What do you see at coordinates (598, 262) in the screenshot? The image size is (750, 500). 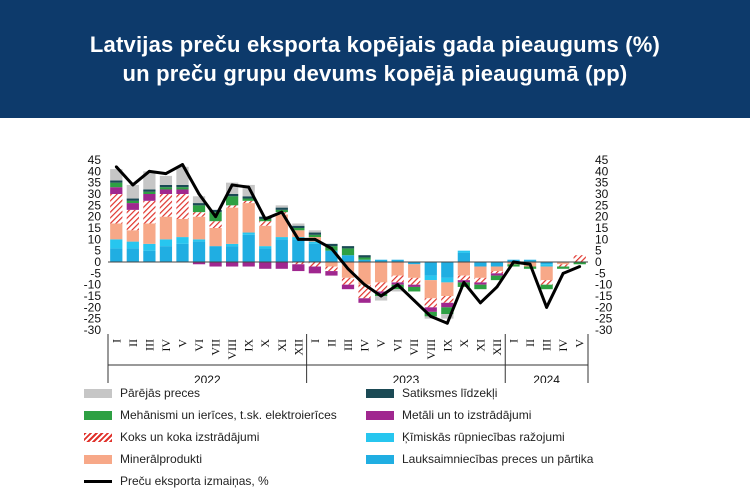 I see `y-tick-right-6: 0` at bounding box center [598, 262].